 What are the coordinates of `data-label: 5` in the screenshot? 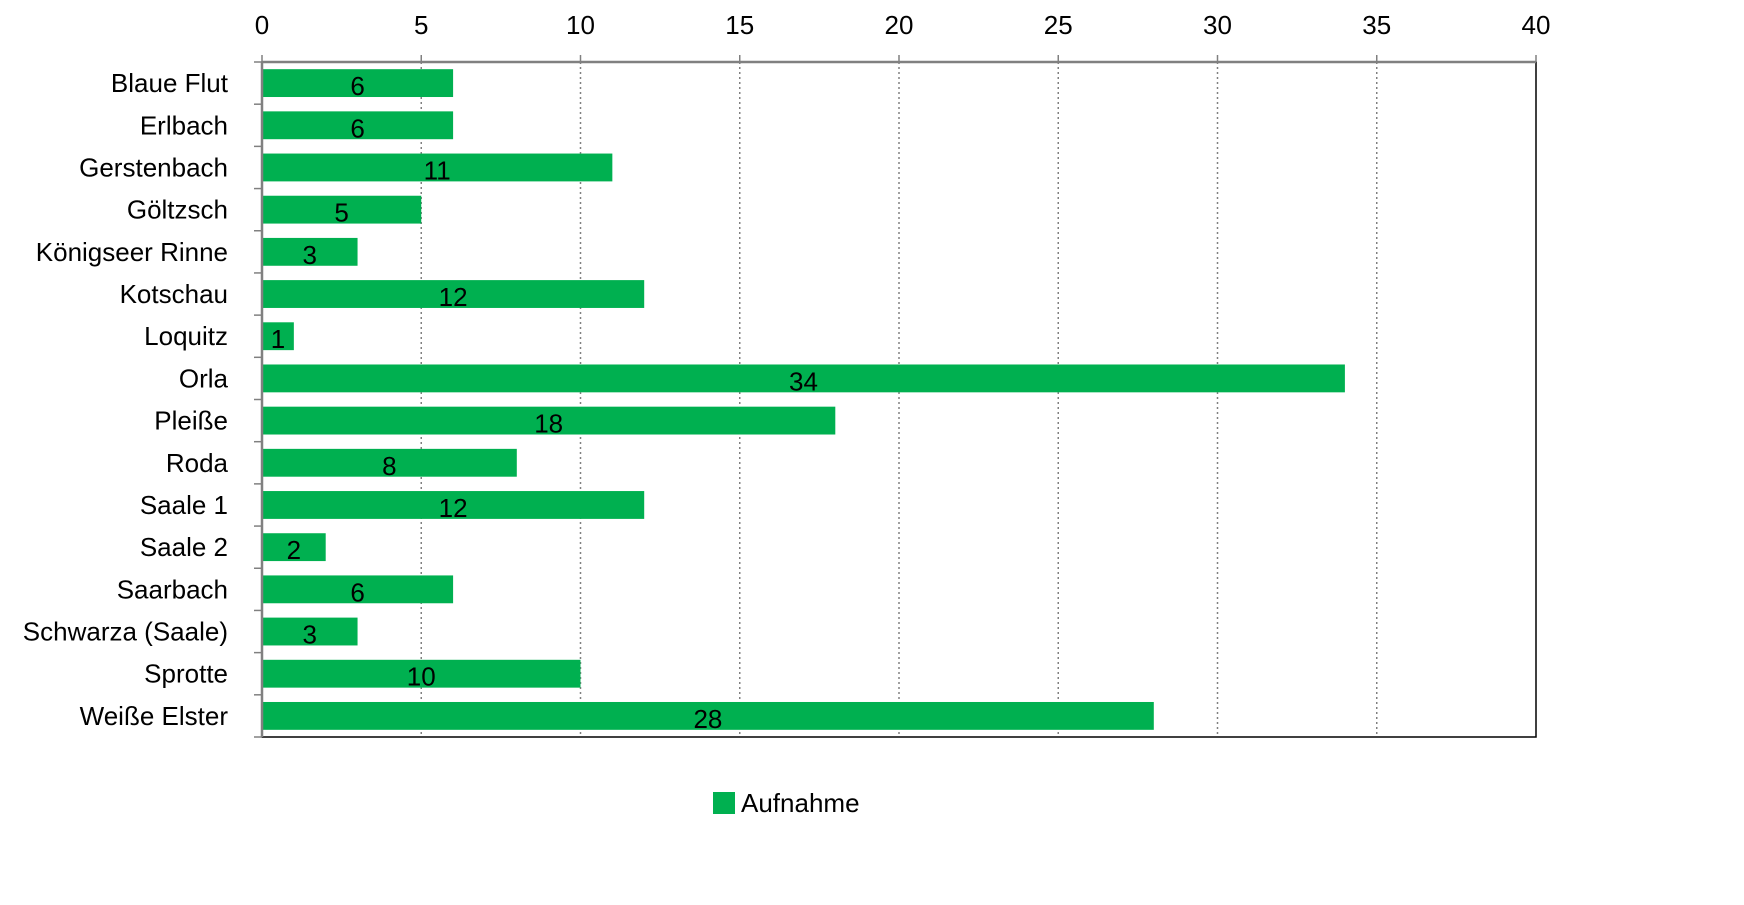 It's located at (341, 213).